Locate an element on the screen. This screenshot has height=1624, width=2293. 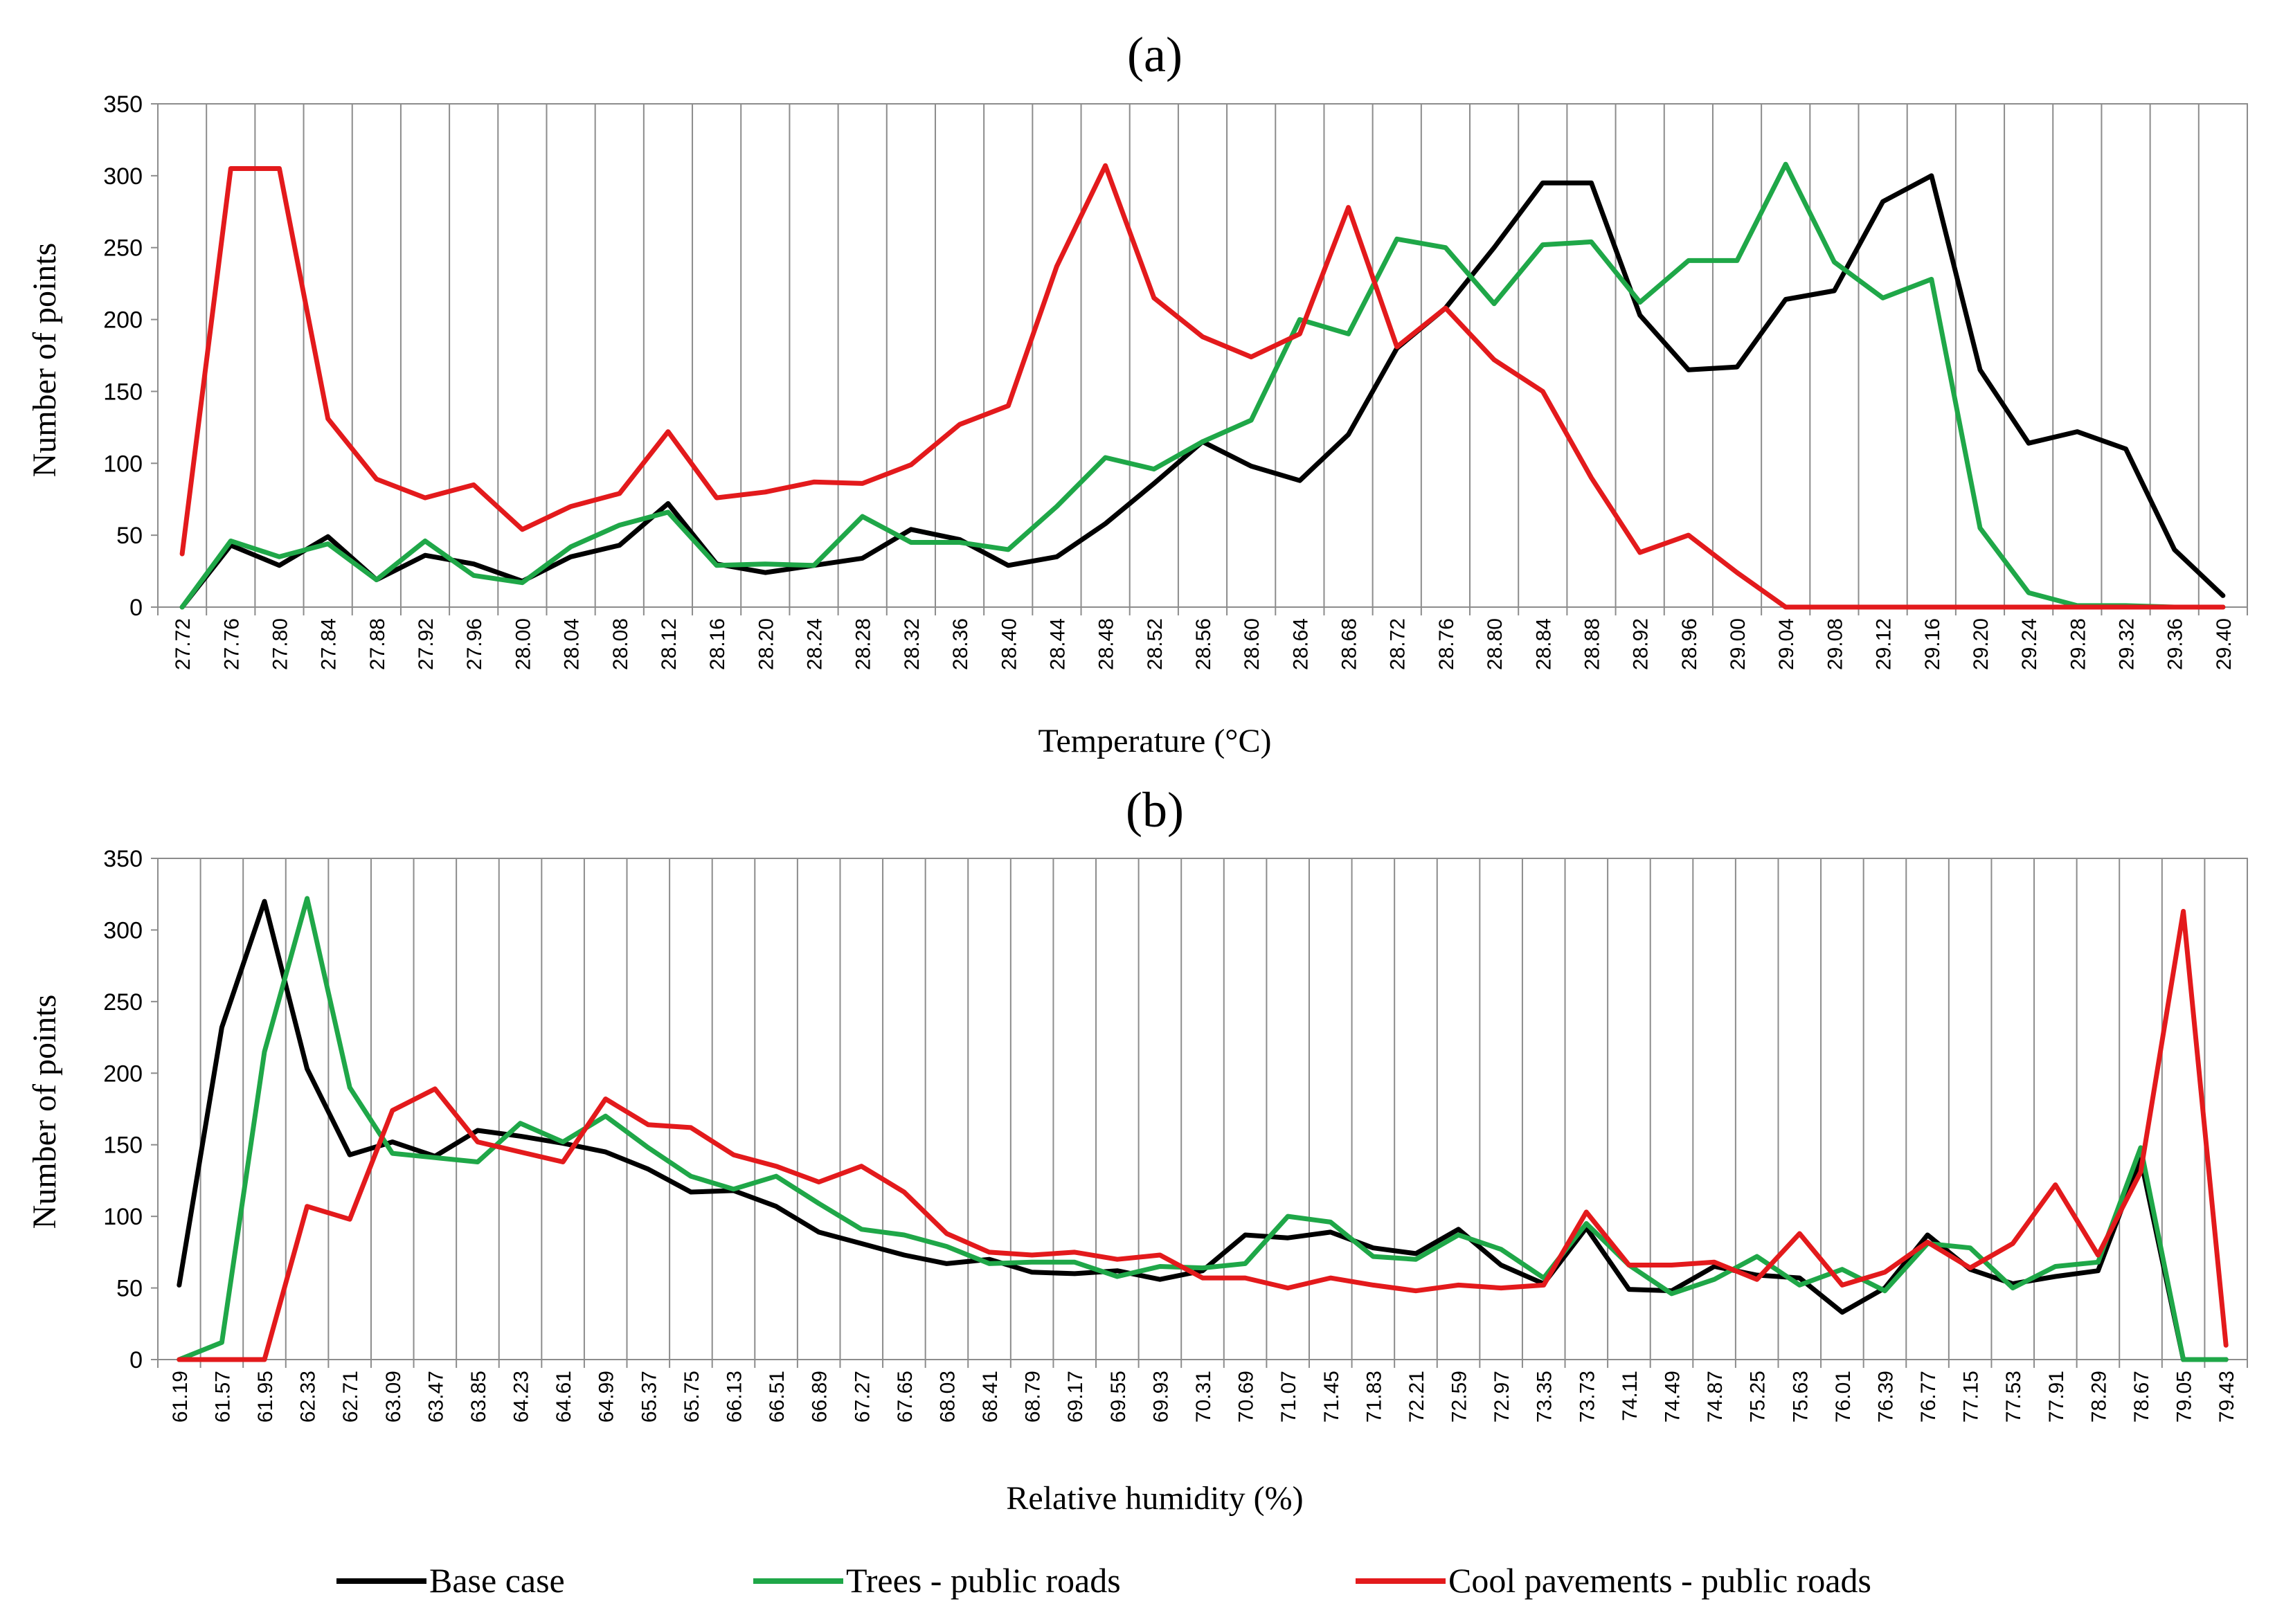
chart-a-title: (a) is located at coordinates (1155, 54).